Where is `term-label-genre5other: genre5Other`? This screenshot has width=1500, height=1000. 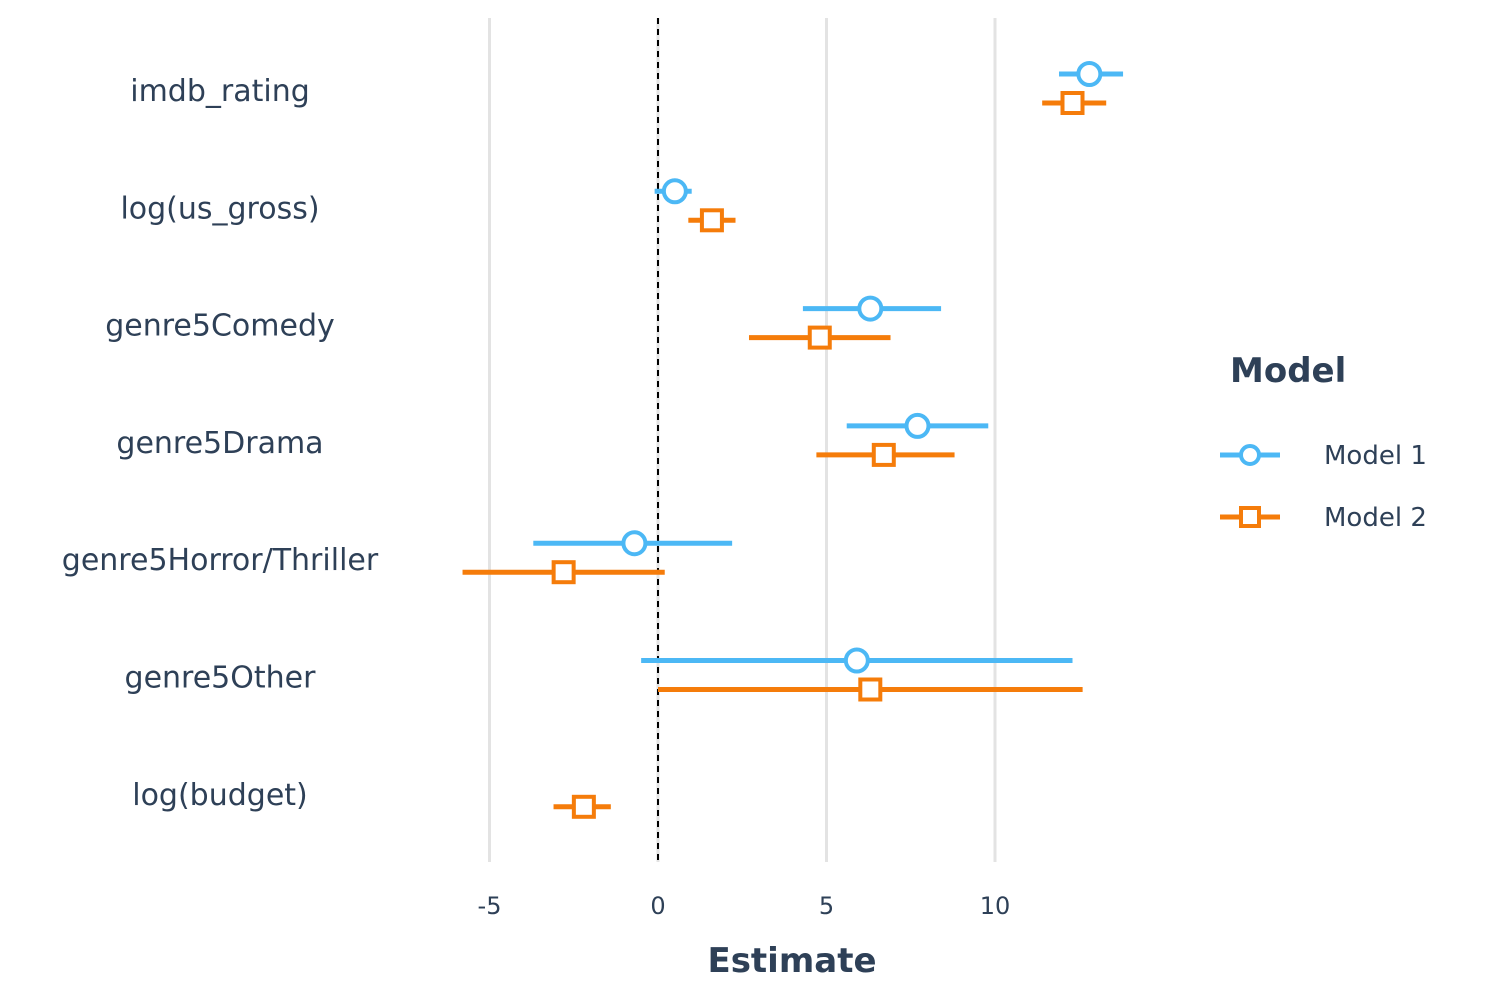
term-label-genre5other: genre5Other is located at coordinates (221, 678).